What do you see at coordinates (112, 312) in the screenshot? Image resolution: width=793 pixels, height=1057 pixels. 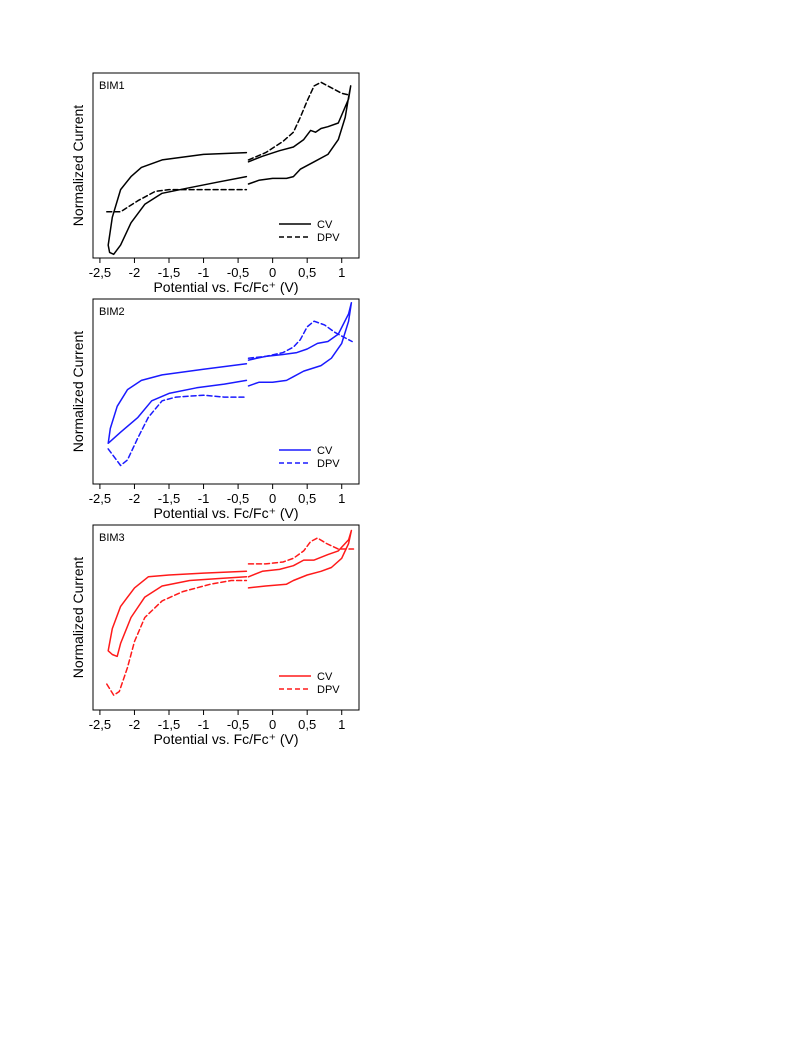 I see `panel-label: BIM2` at bounding box center [112, 312].